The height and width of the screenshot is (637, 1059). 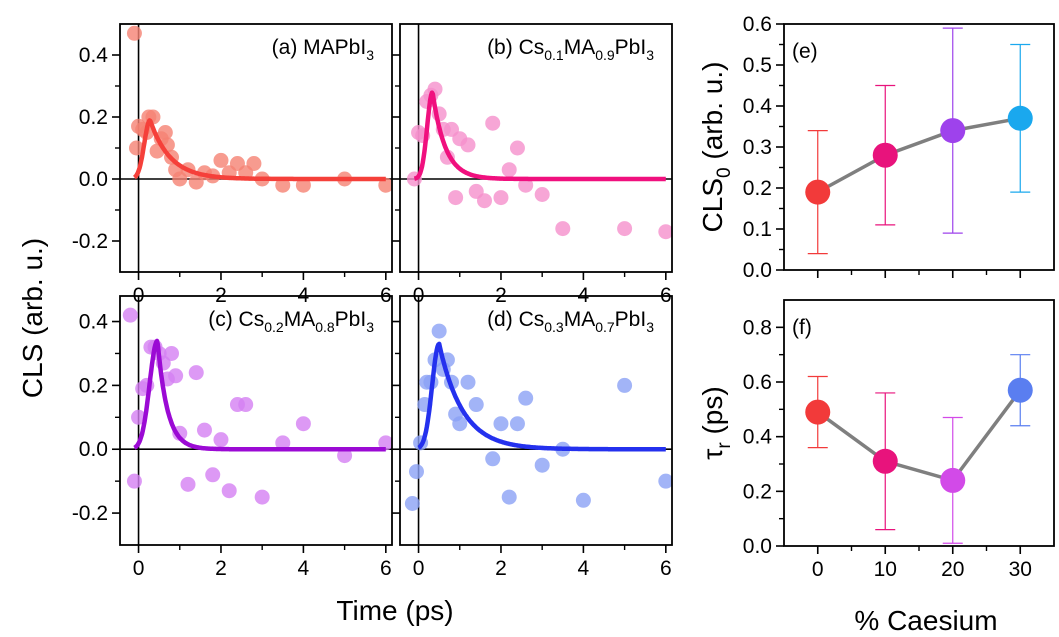 I want to click on plot-area-b, so click(x=536, y=148).